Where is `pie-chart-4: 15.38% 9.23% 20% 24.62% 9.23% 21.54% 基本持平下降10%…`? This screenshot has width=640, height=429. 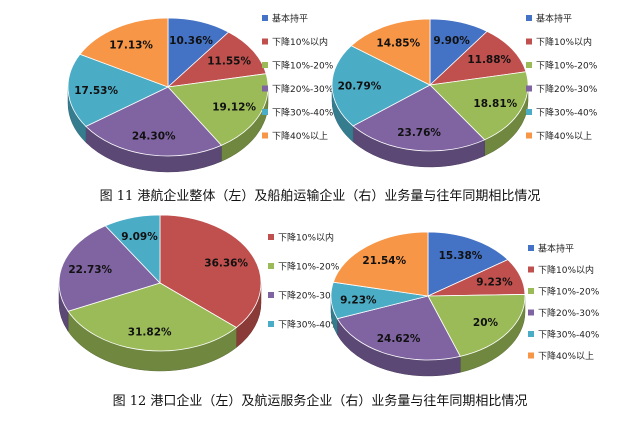
pie-chart-4: 15.38% 9.23% 20% 24.62% 9.23% 21.54% 基本持平下降10%… is located at coordinates (465, 304).